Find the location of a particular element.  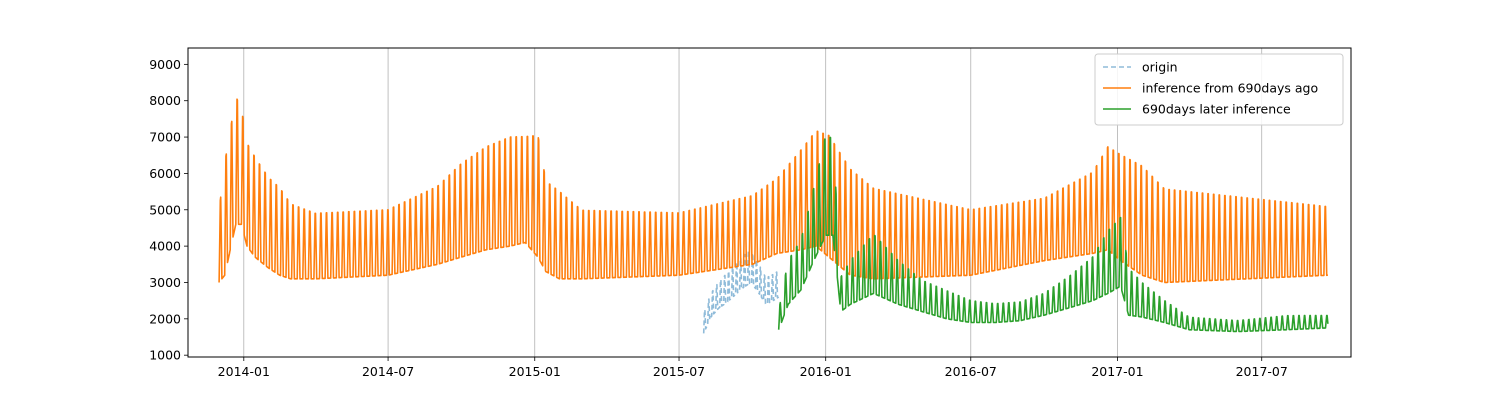

x-tick-label: 2017-07 is located at coordinates (1262, 371).